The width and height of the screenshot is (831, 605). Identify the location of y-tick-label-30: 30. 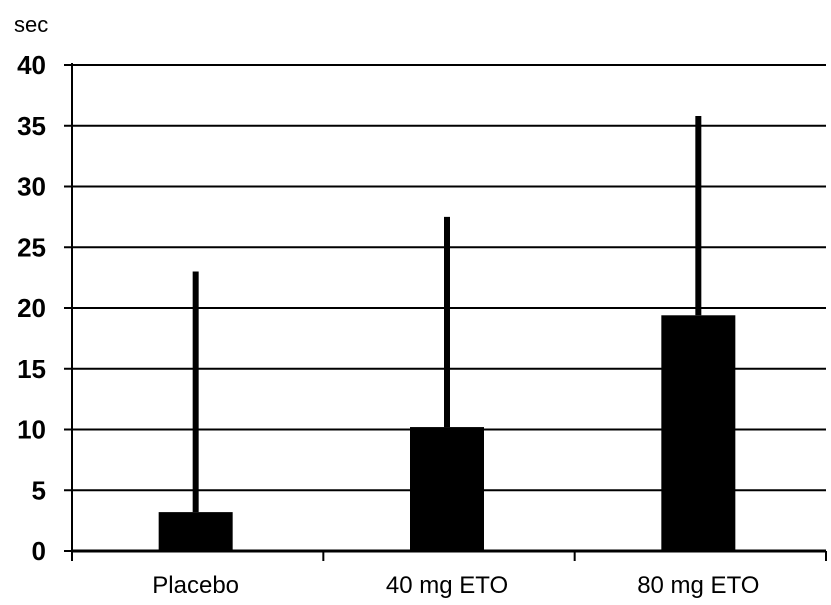
(31, 187).